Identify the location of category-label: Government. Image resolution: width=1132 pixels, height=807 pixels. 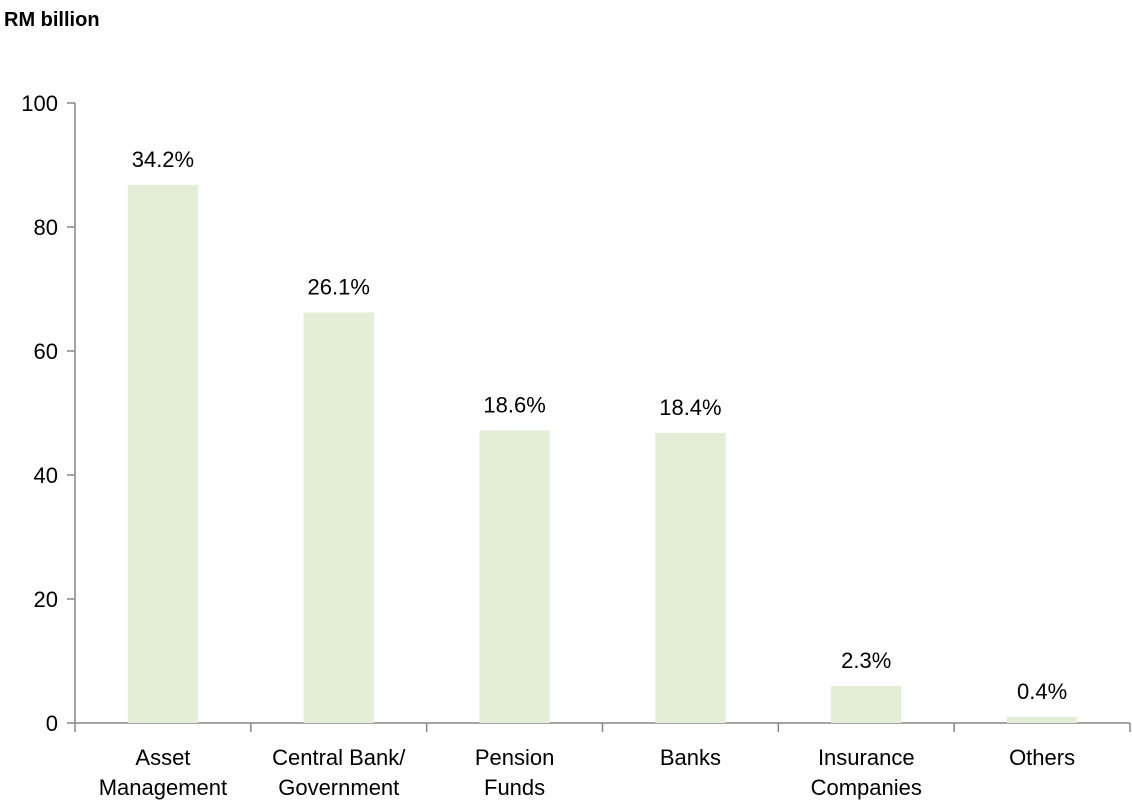
(338, 787).